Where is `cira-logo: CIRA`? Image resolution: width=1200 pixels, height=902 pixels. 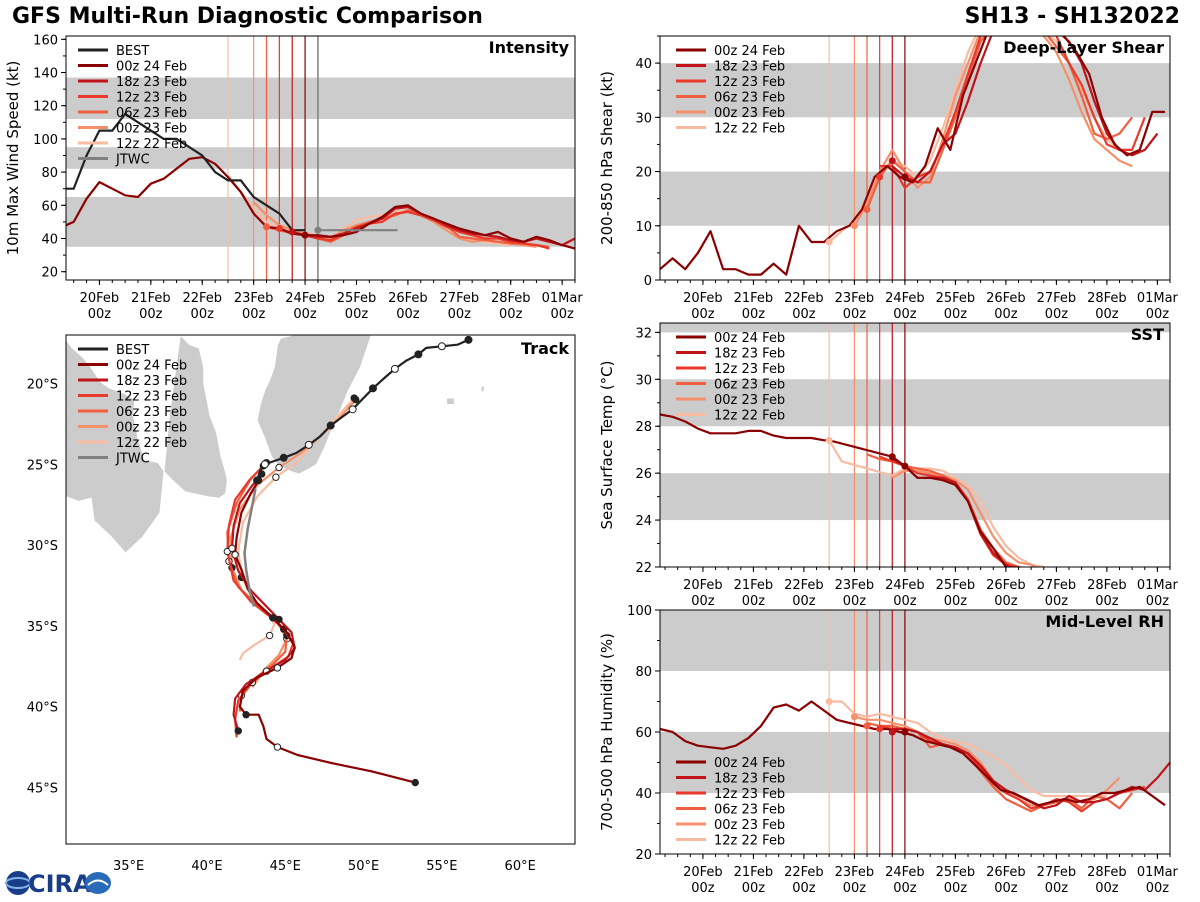 cira-logo: CIRA is located at coordinates (59, 883).